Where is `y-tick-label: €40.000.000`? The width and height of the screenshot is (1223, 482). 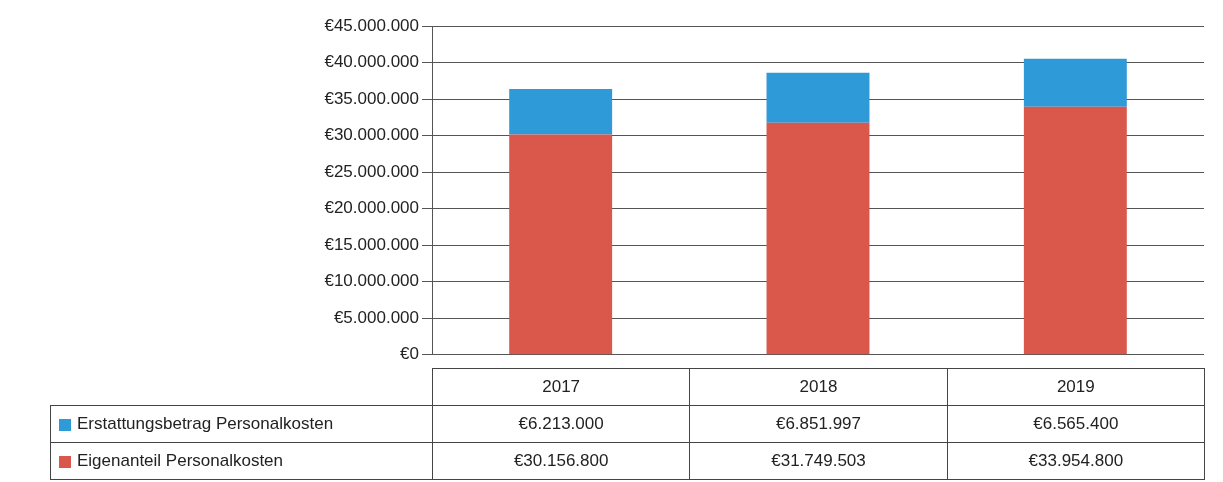 y-tick-label: €40.000.000 is located at coordinates (371, 62).